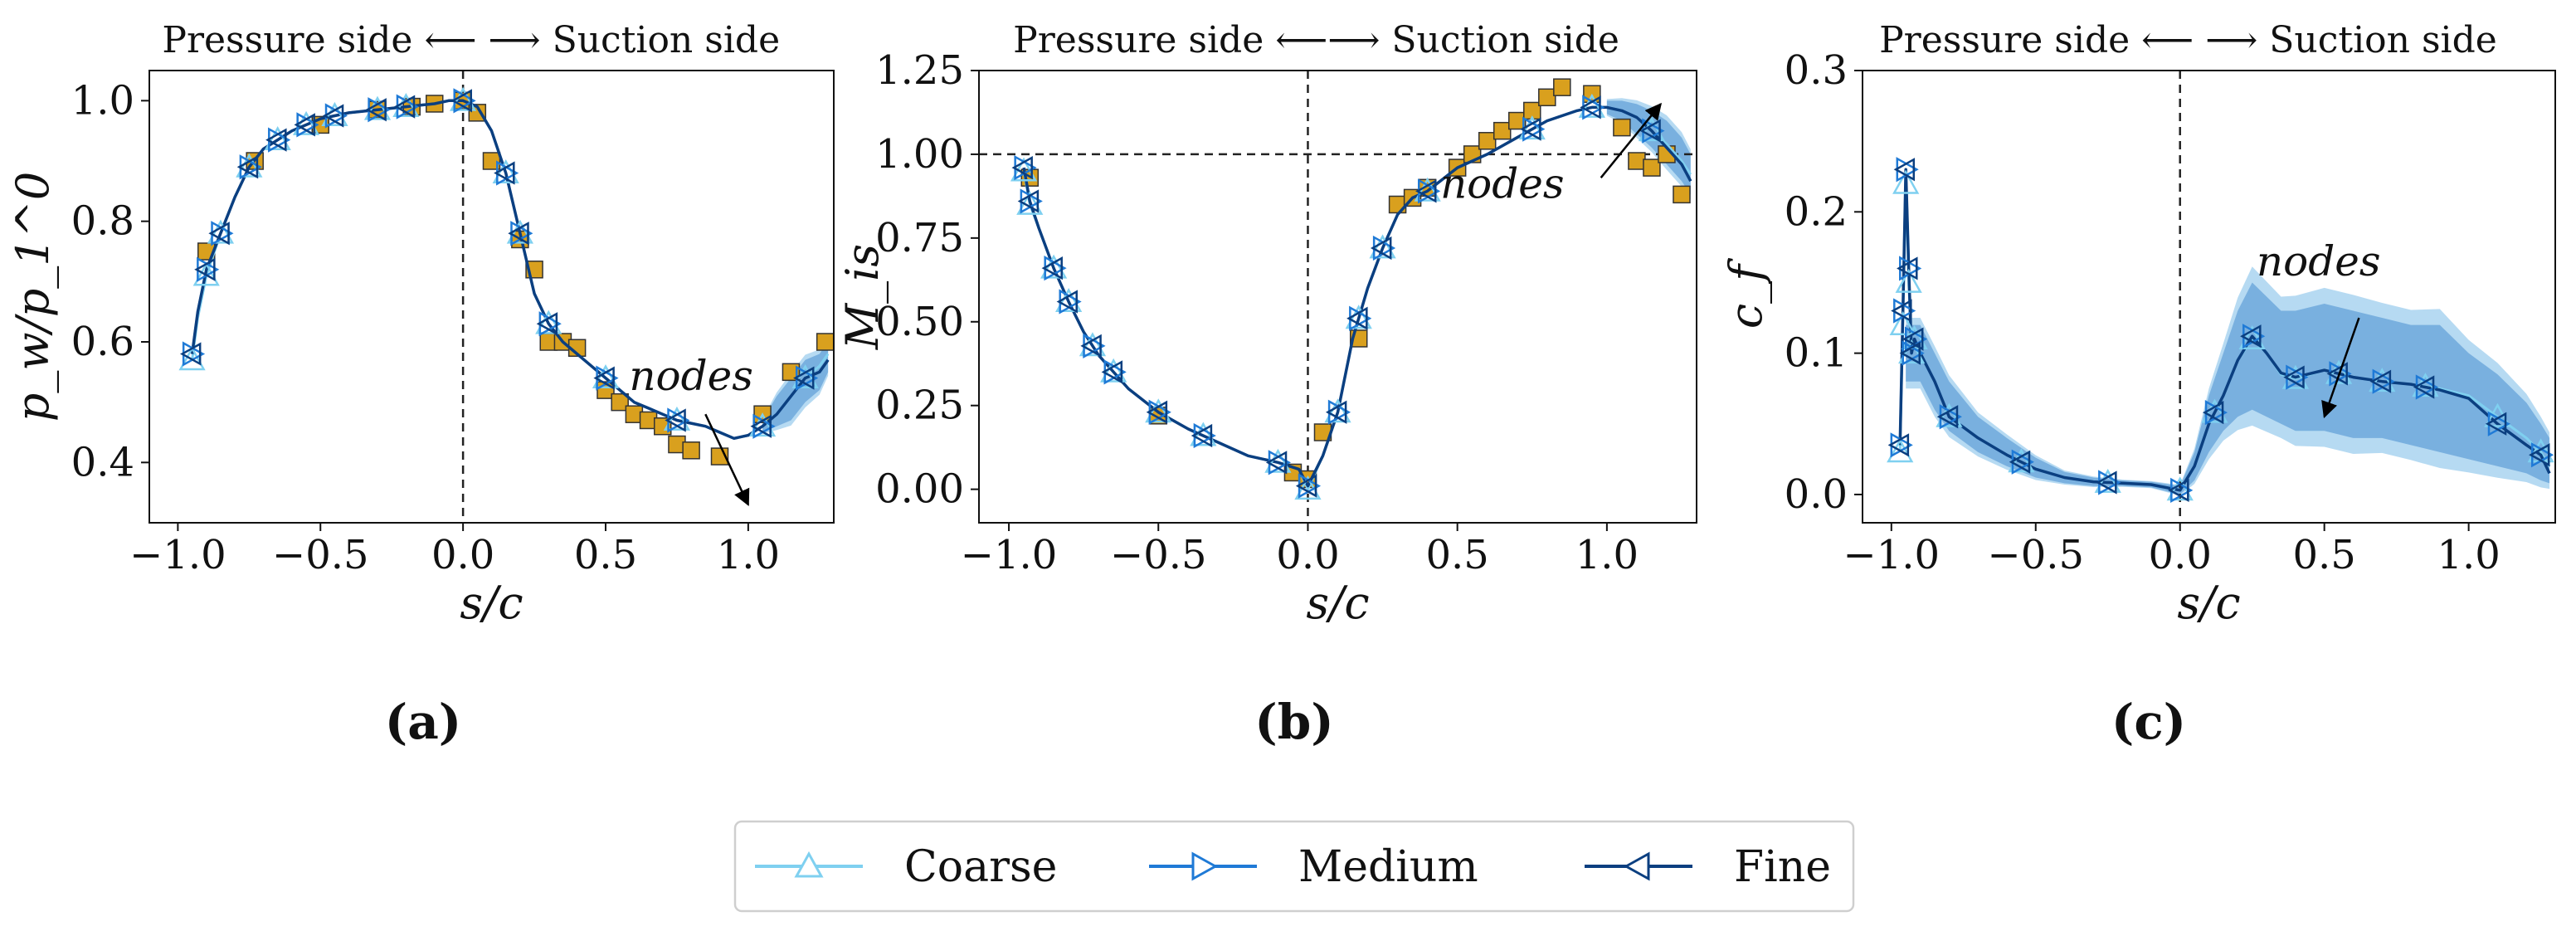  What do you see at coordinates (1388, 867) in the screenshot?
I see `legend-label: Medium` at bounding box center [1388, 867].